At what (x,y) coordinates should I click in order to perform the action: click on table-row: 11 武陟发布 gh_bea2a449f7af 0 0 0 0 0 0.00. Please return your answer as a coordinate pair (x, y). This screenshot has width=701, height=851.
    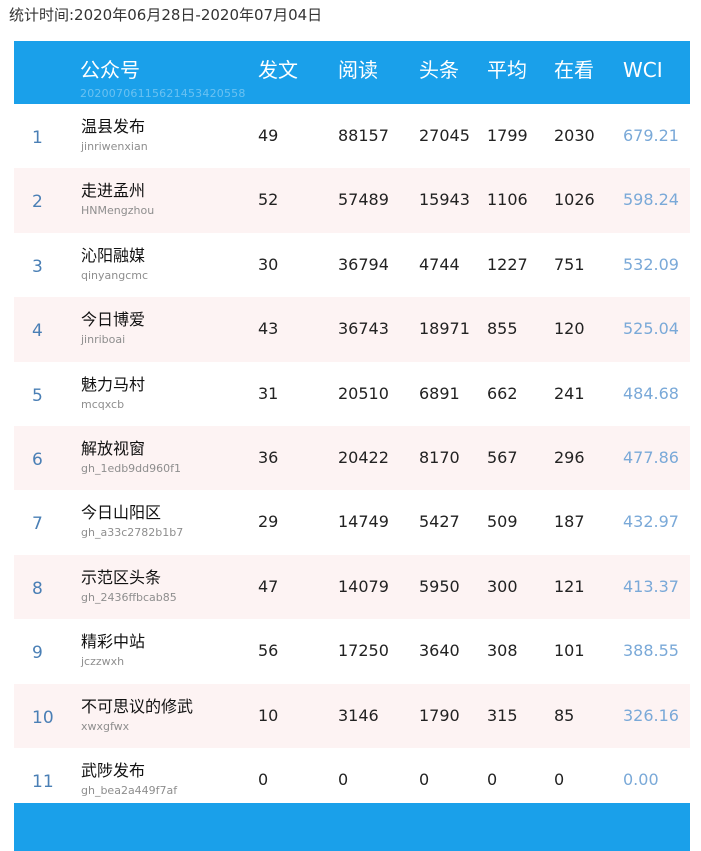
    Looking at the image, I should click on (352, 780).